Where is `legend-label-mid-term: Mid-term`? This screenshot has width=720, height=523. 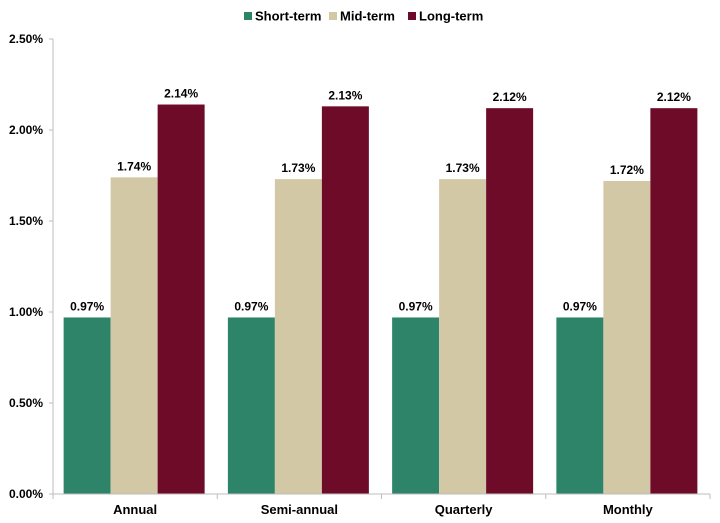 legend-label-mid-term: Mid-term is located at coordinates (367, 16).